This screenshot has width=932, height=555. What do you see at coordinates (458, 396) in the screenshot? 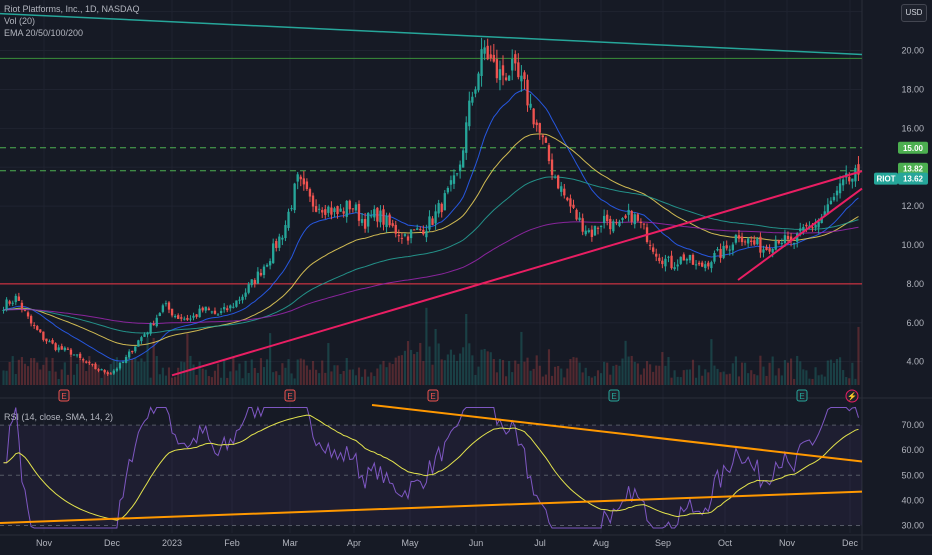
I see `event-markers: E E E E E ⚡` at bounding box center [458, 396].